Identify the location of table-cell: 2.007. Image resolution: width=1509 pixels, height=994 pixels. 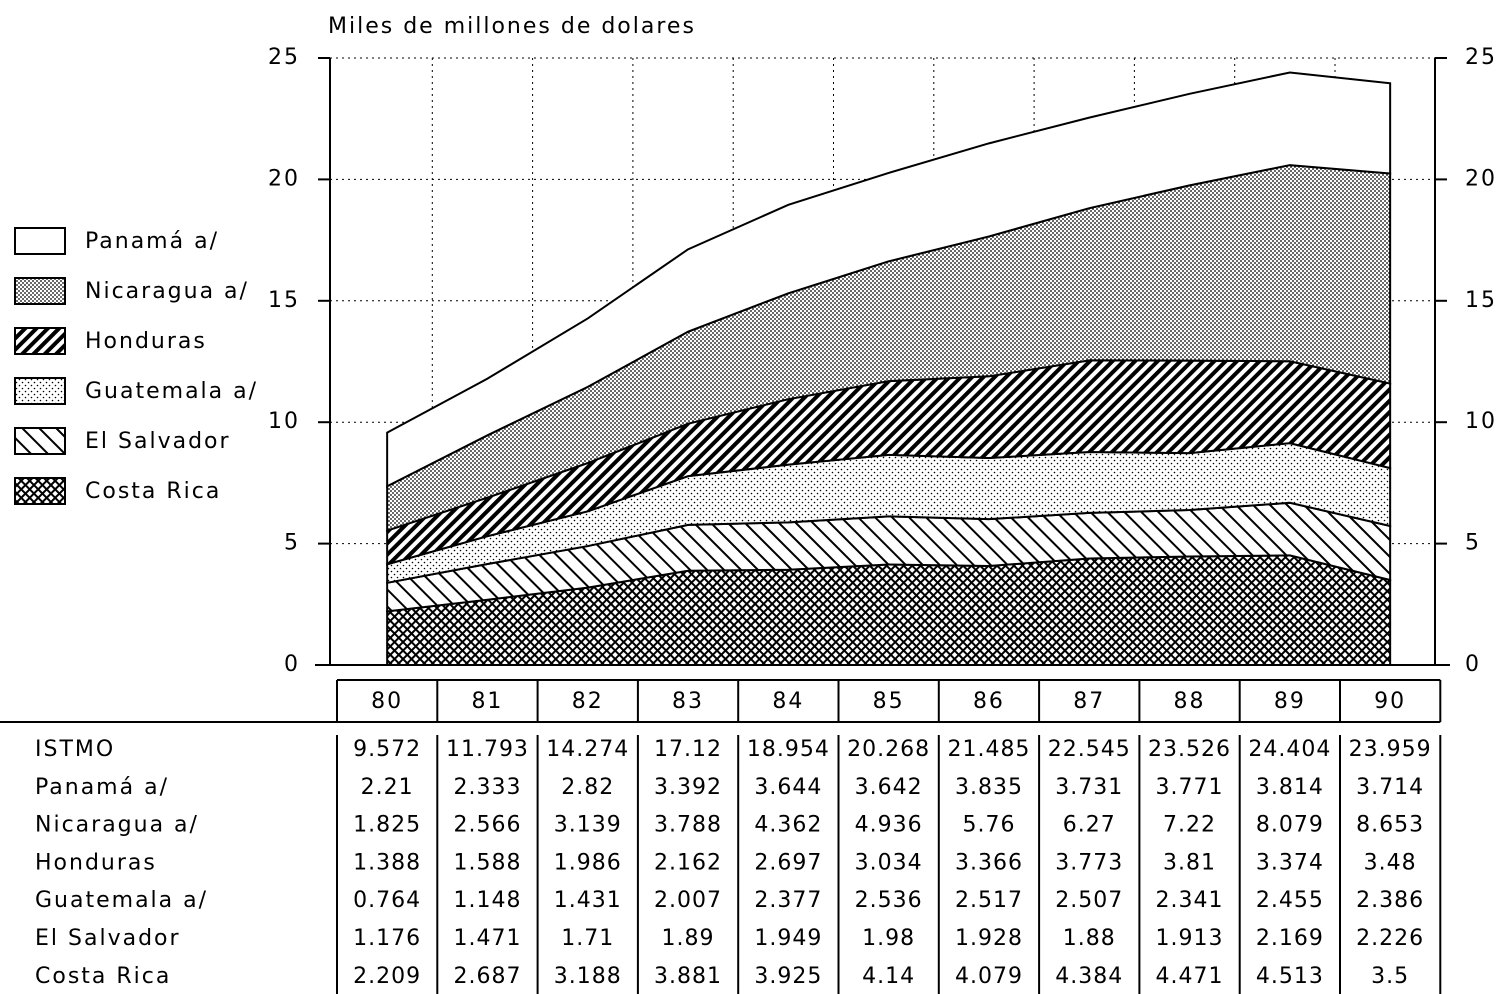
(688, 900).